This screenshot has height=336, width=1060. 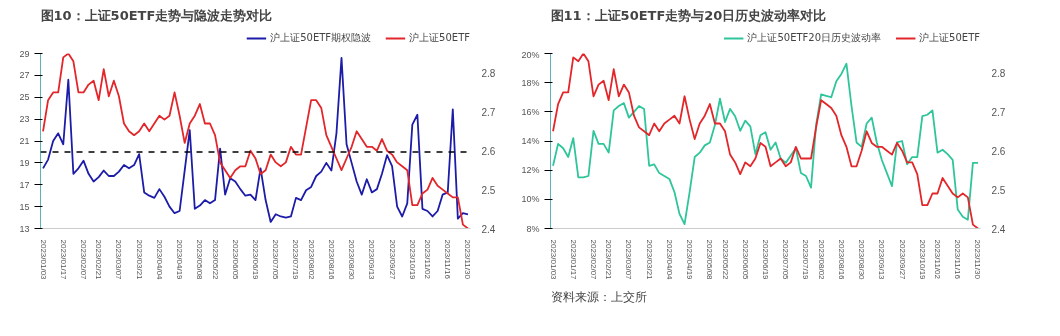 What do you see at coordinates (530, 54) in the screenshot?
I see `y-tick-label: 20%` at bounding box center [530, 54].